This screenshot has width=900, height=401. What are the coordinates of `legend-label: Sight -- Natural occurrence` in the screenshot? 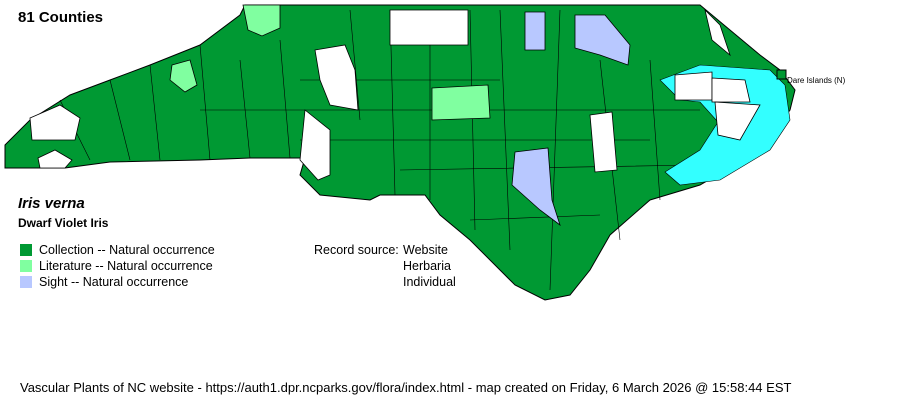 It's located at (114, 282).